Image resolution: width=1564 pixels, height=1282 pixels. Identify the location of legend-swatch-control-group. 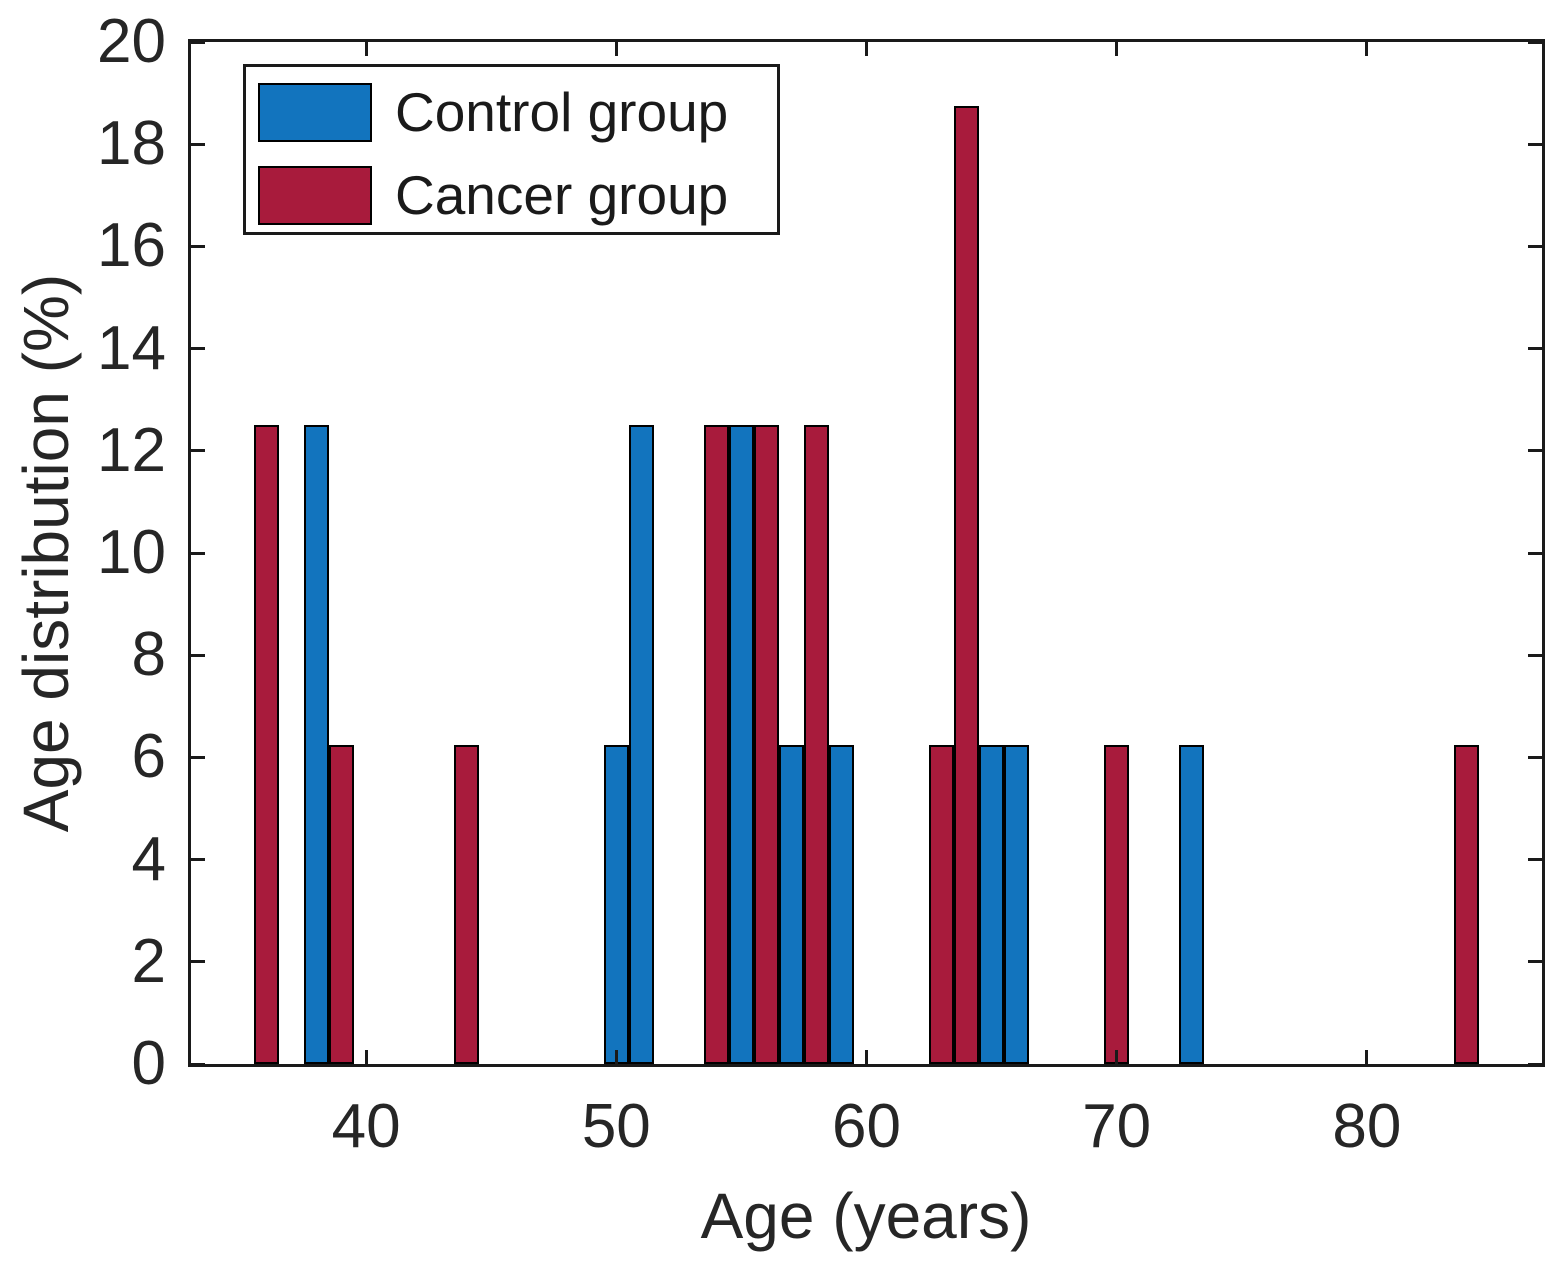
(315, 112).